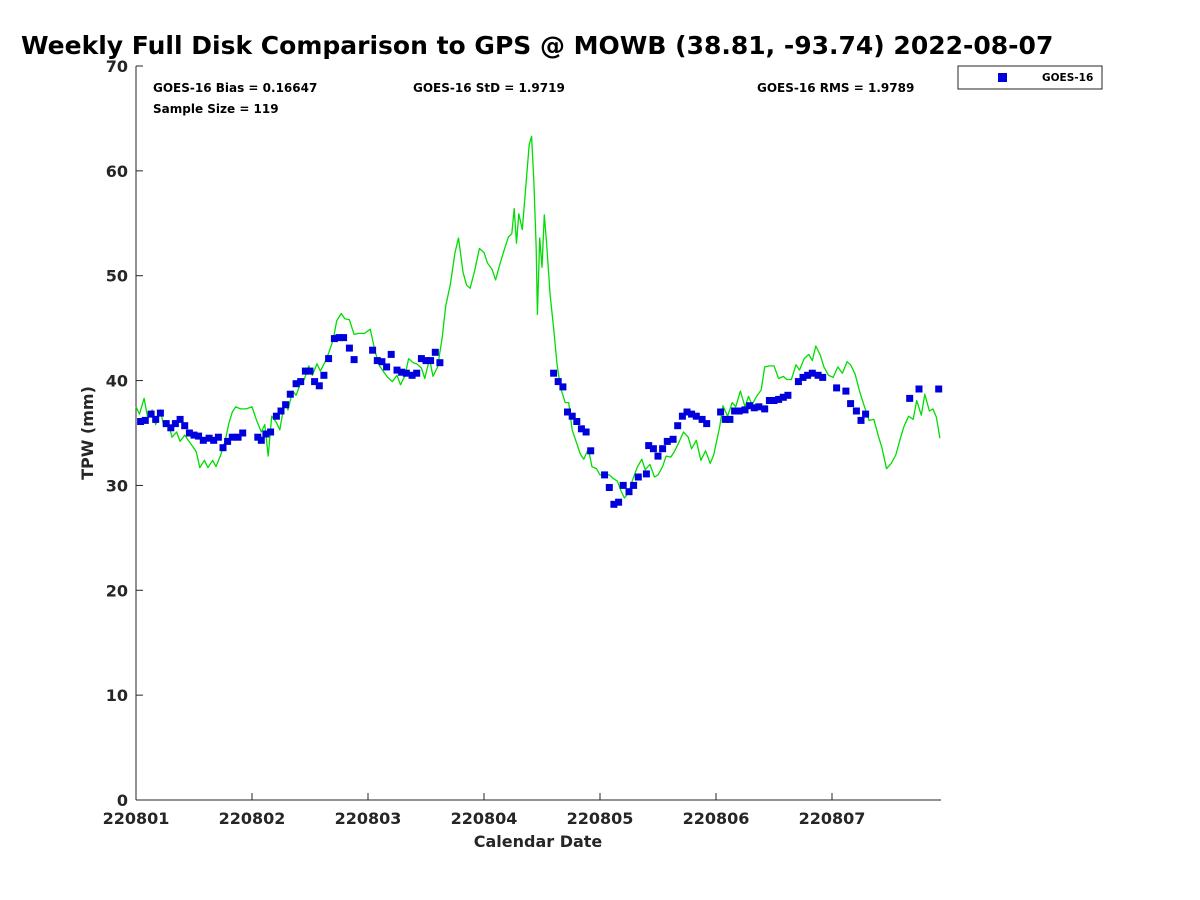 The image size is (1200, 900). Describe the element at coordinates (484, 818) in the screenshot. I see `x-tick-label: 220804` at that location.